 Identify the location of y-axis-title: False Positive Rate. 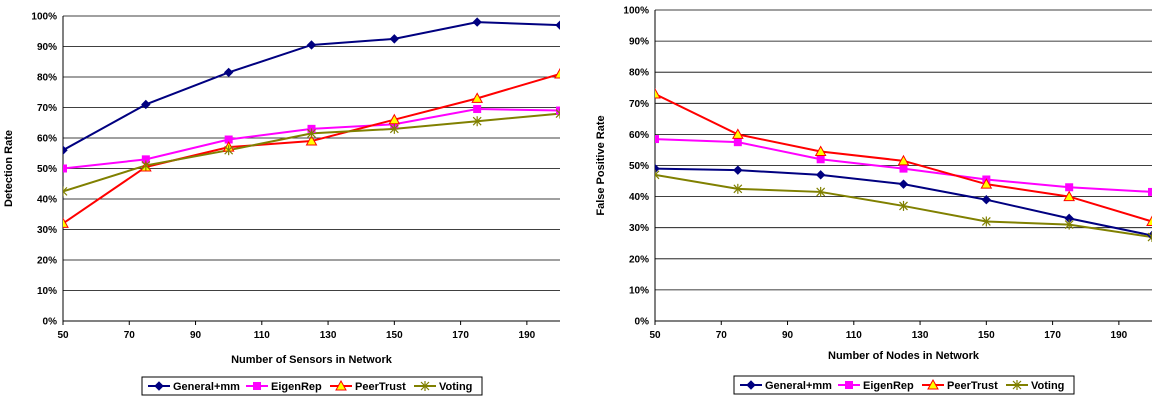
(601, 165).